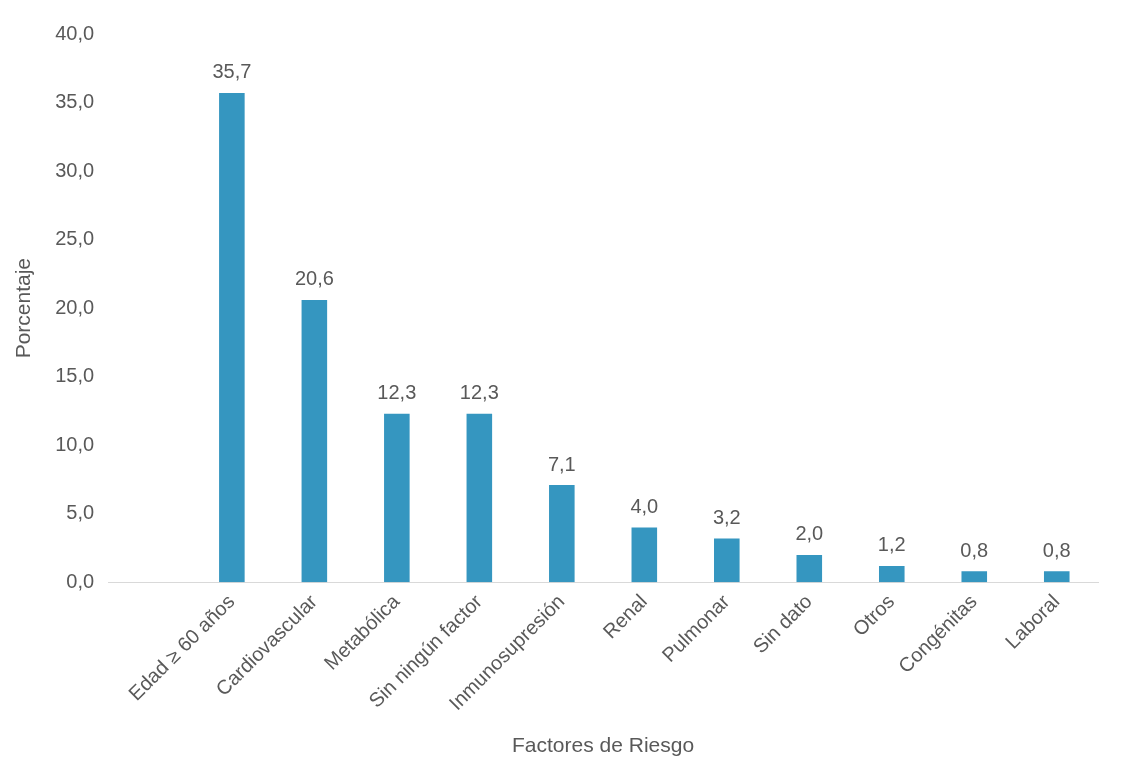 This screenshot has height=771, width=1126. Describe the element at coordinates (80, 580) in the screenshot. I see `y-tick-label: 0,0` at that location.